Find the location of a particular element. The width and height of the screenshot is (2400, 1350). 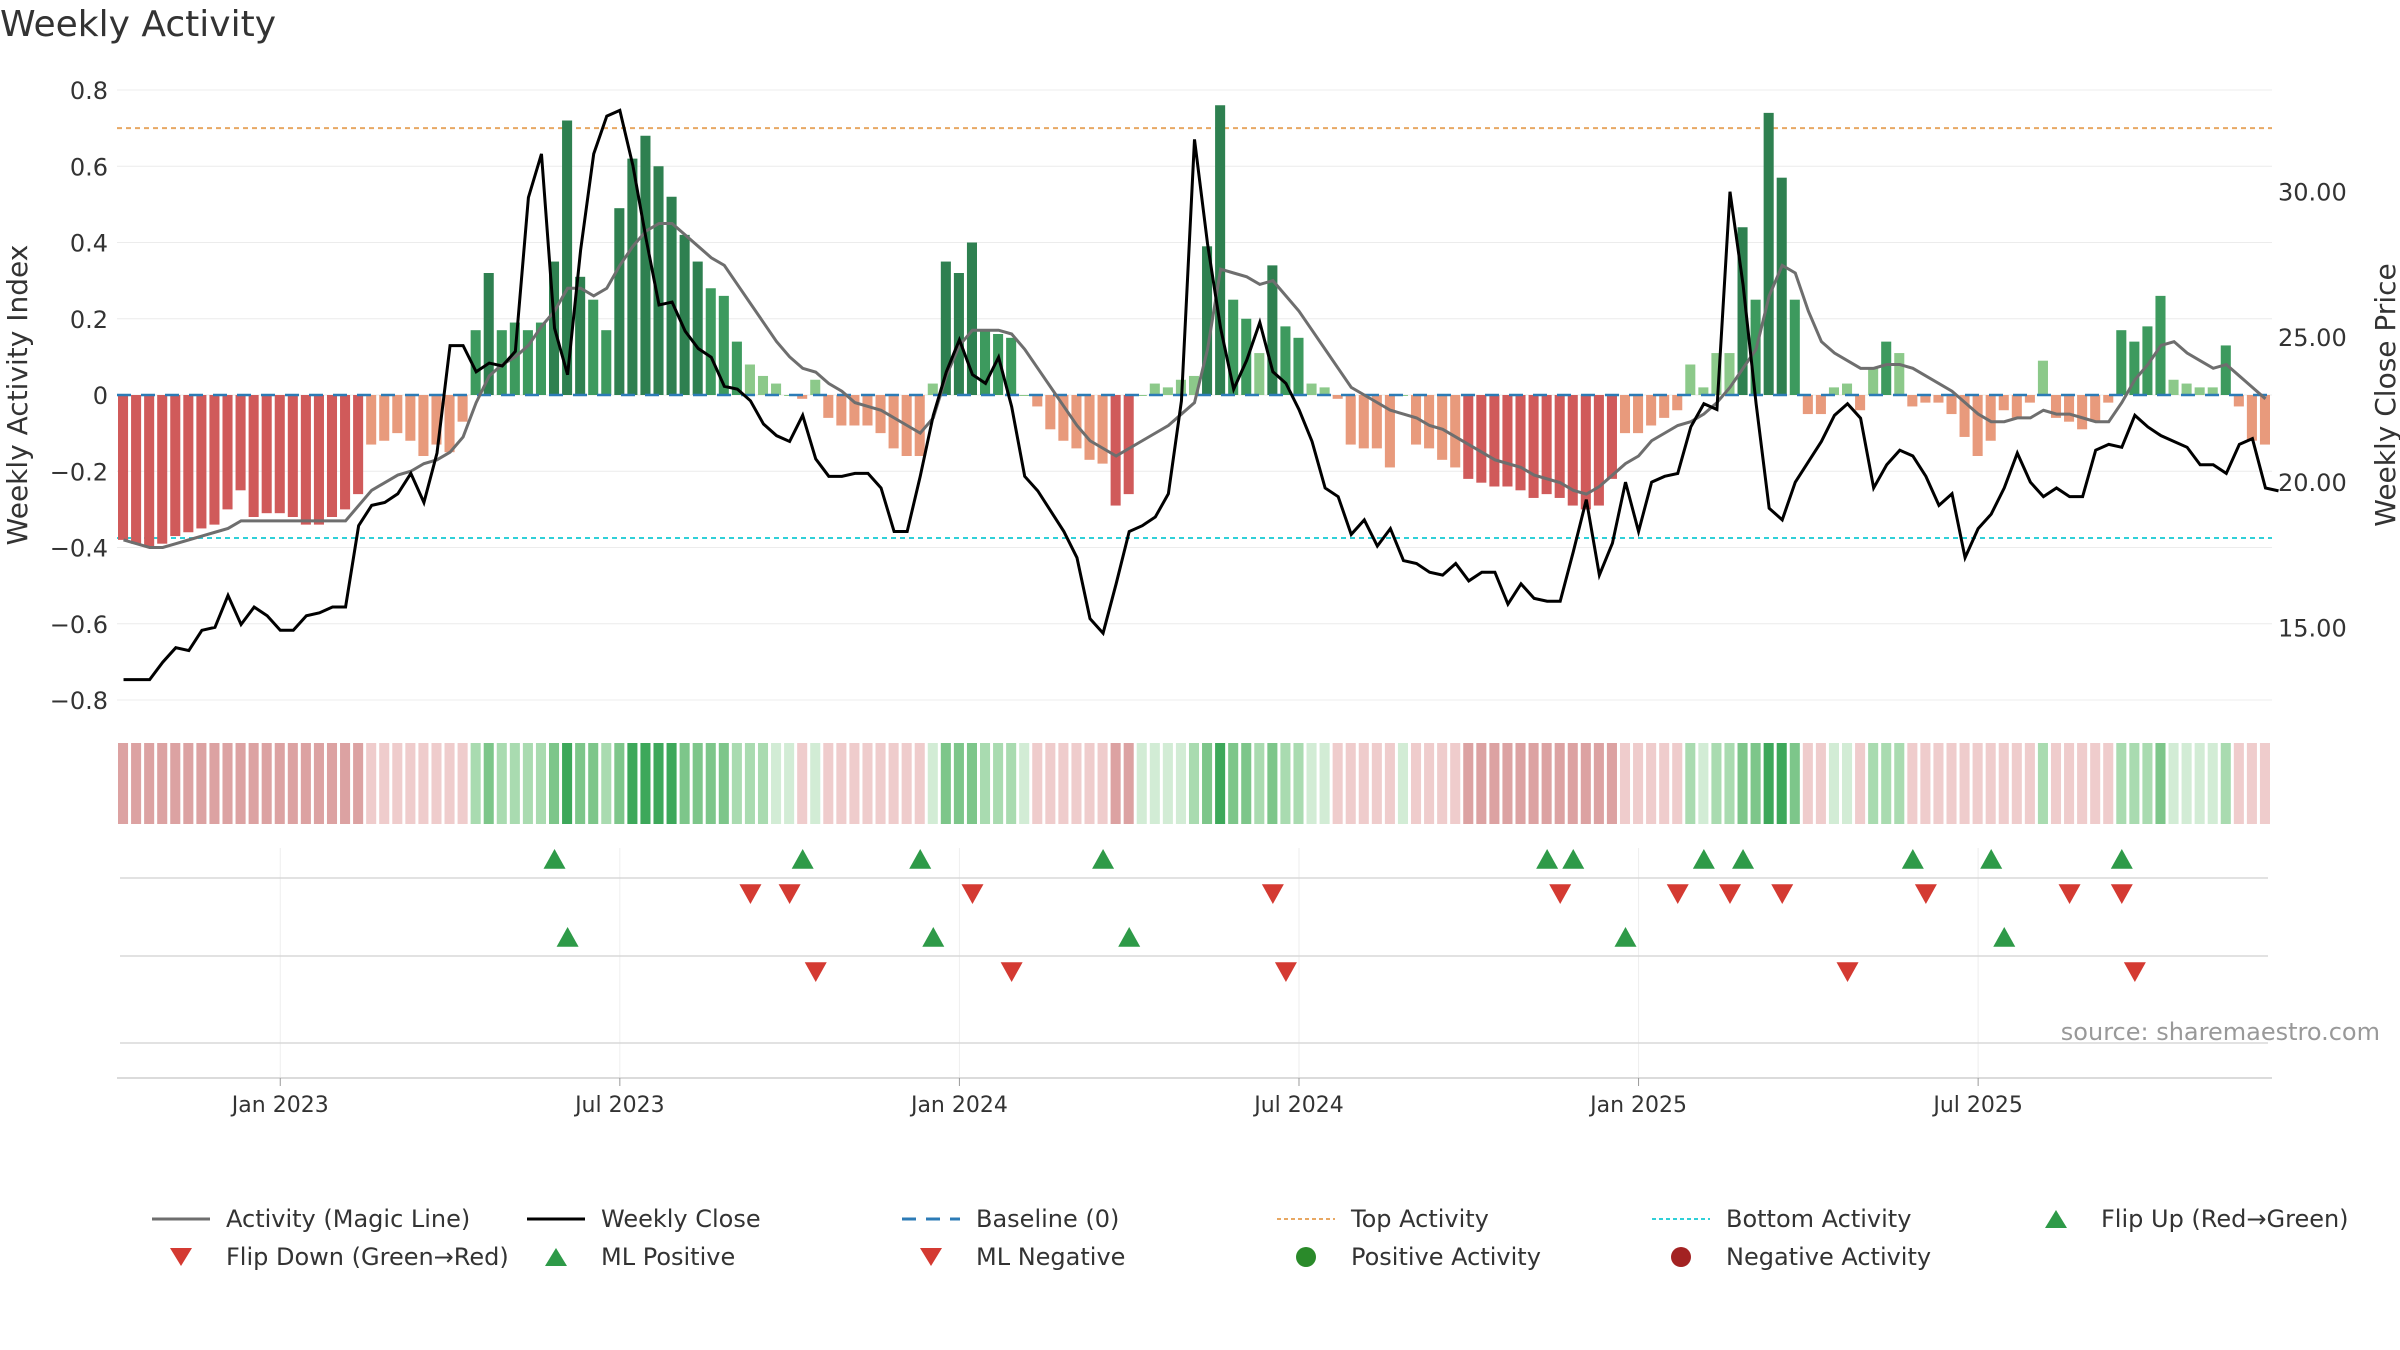

y2-tick-label: 25.00 is located at coordinates (2312, 338).